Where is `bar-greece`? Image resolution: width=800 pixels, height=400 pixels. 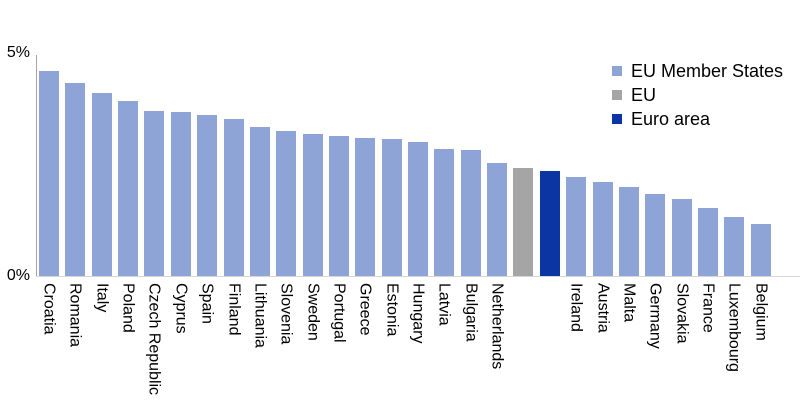 bar-greece is located at coordinates (365, 207).